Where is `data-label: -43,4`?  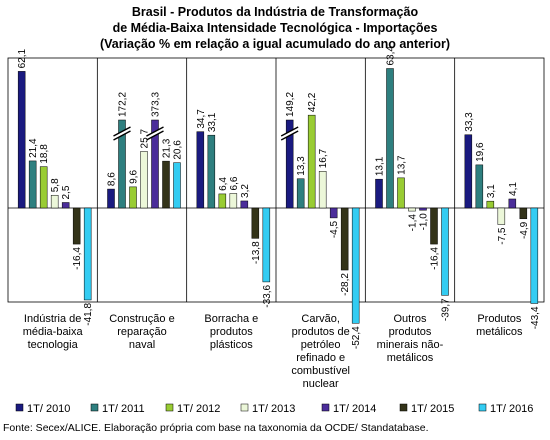 data-label: -43,4 is located at coordinates (535, 317).